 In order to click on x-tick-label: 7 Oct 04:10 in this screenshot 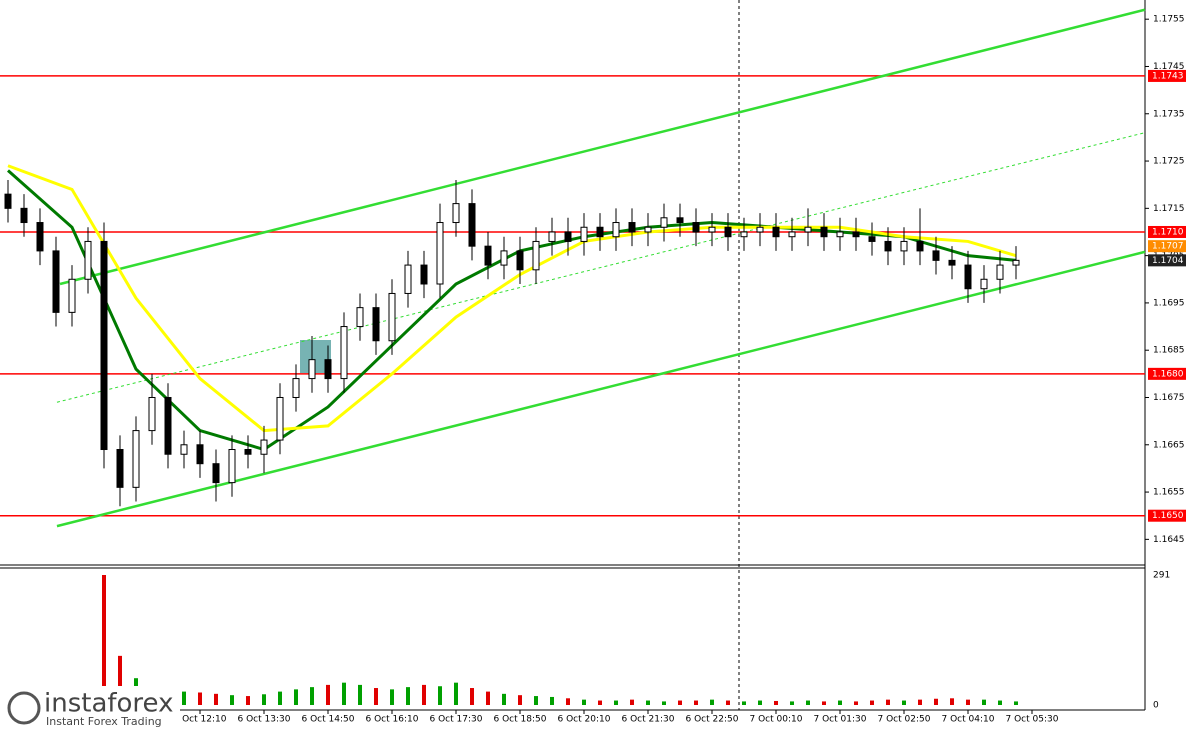, I will do `click(968, 720)`.